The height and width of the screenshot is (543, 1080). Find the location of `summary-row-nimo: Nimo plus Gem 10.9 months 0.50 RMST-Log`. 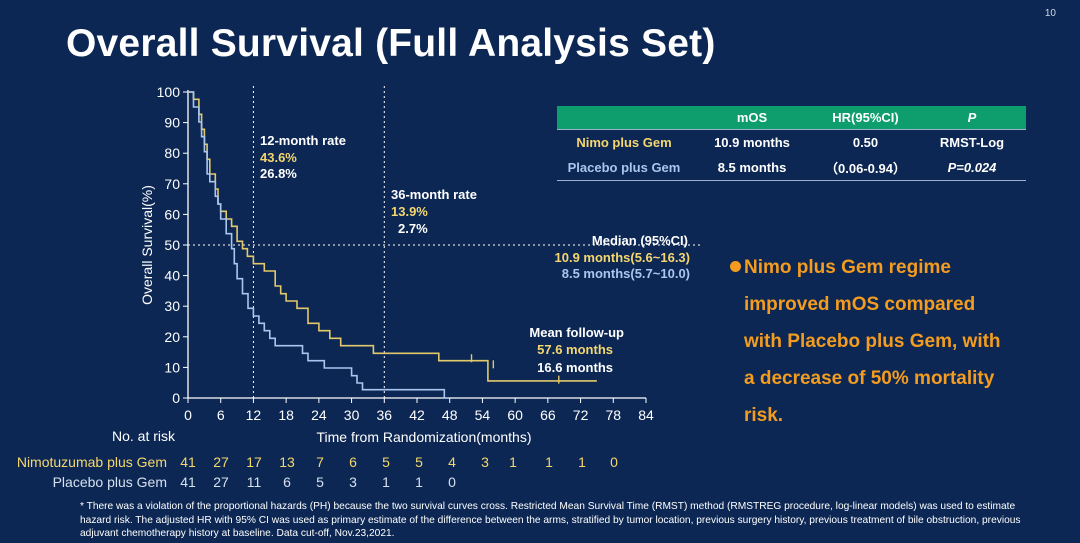

summary-row-nimo: Nimo plus Gem 10.9 months 0.50 RMST-Log is located at coordinates (791, 142).